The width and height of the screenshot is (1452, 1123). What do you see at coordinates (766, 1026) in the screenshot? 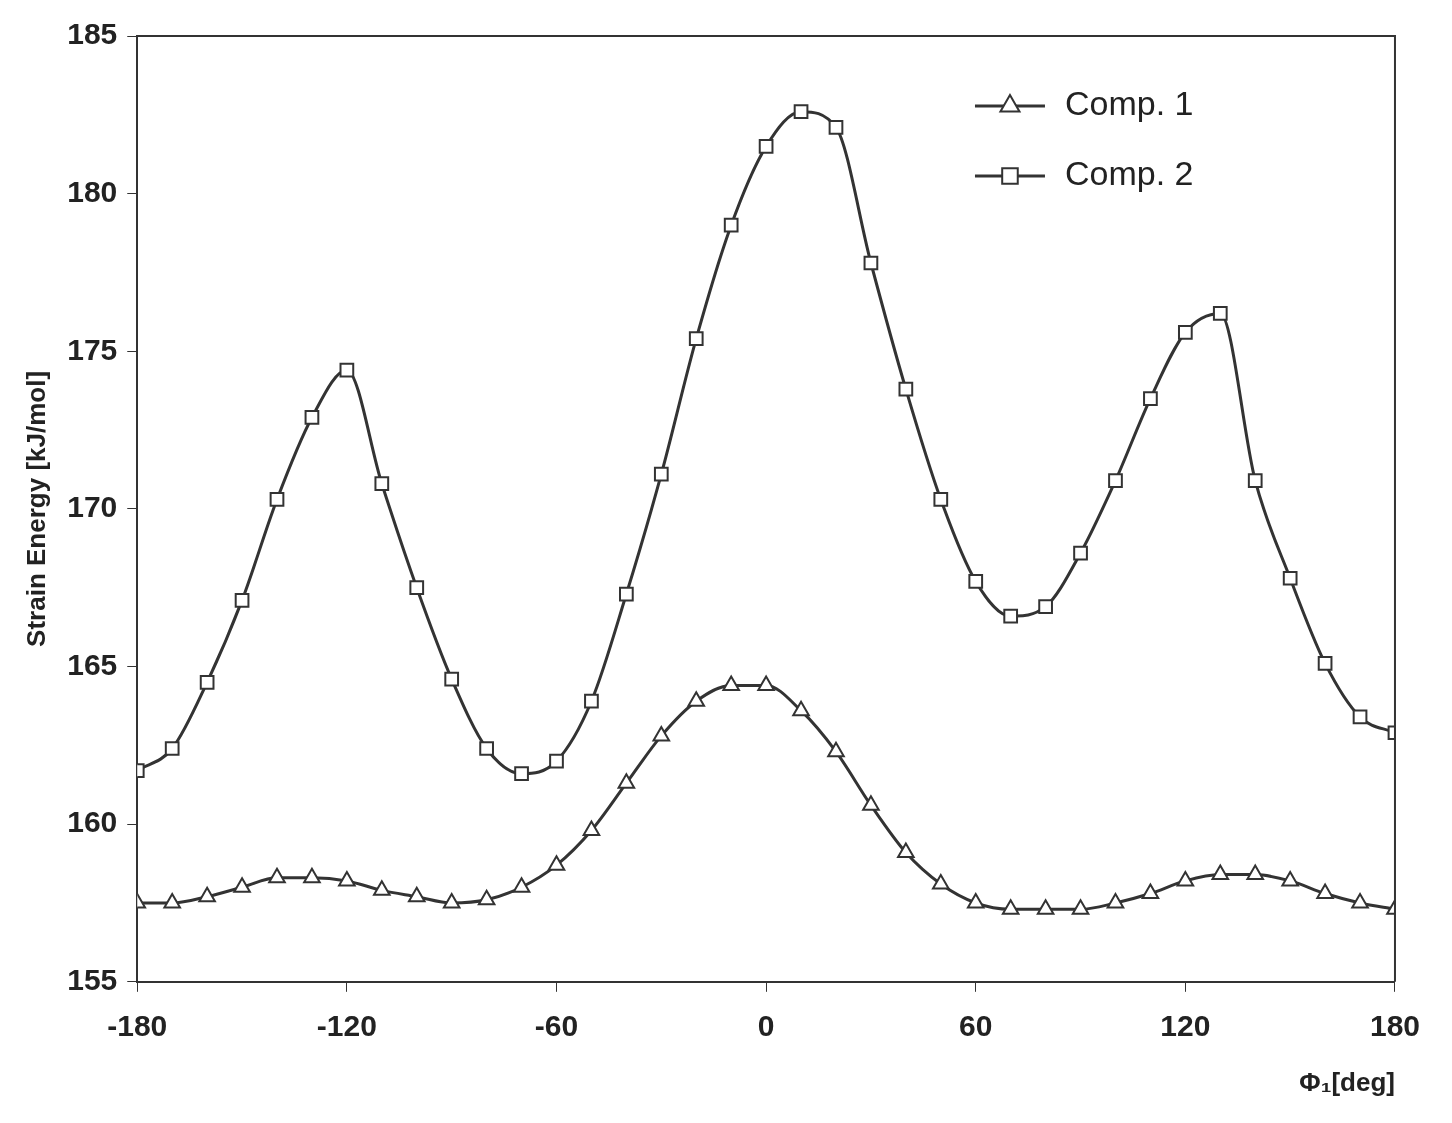
I see `x-tick-label: 0` at bounding box center [766, 1026].